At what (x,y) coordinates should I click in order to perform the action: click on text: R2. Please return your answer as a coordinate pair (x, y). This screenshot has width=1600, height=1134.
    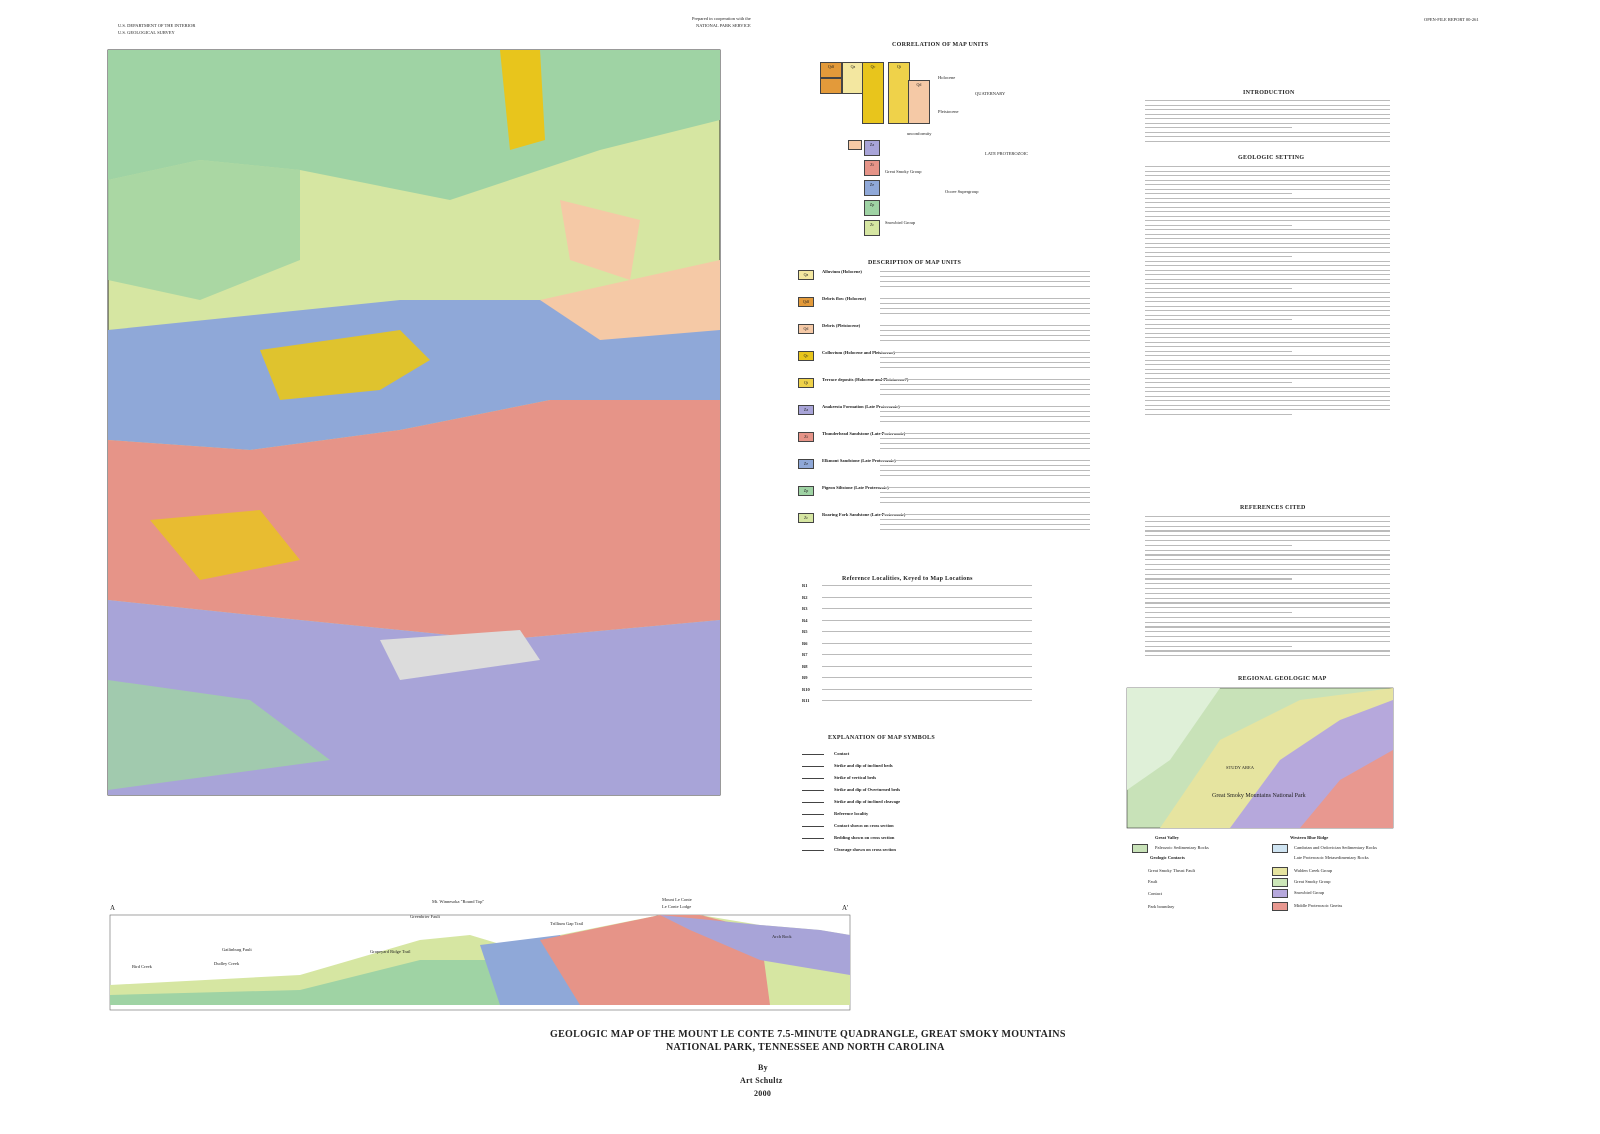
    Looking at the image, I should click on (805, 597).